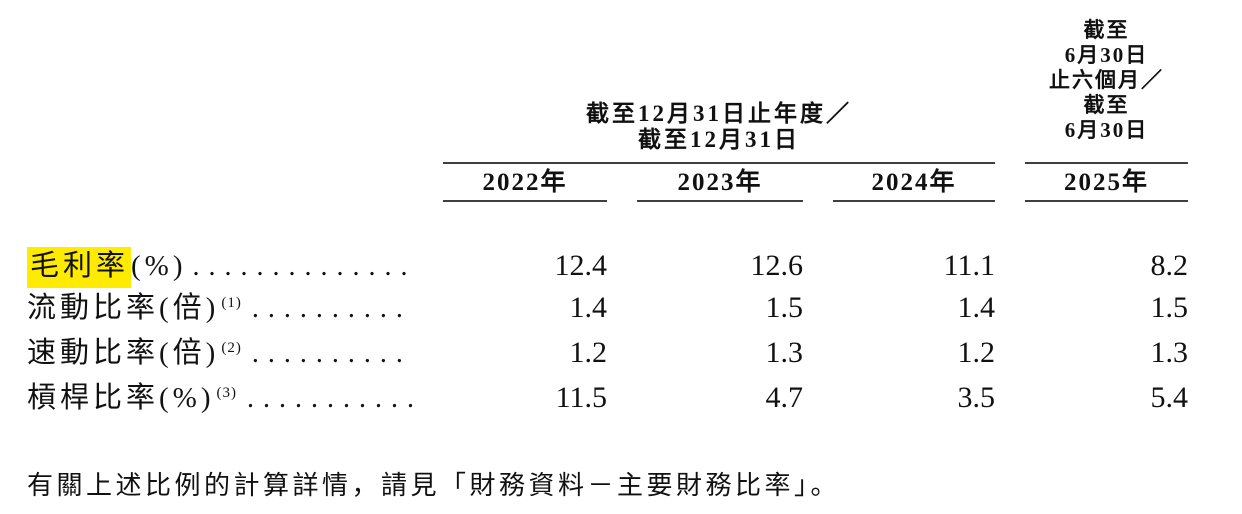 The image size is (1242, 514). What do you see at coordinates (123, 308) in the screenshot?
I see `row-label-text: 流動比率(倍)` at bounding box center [123, 308].